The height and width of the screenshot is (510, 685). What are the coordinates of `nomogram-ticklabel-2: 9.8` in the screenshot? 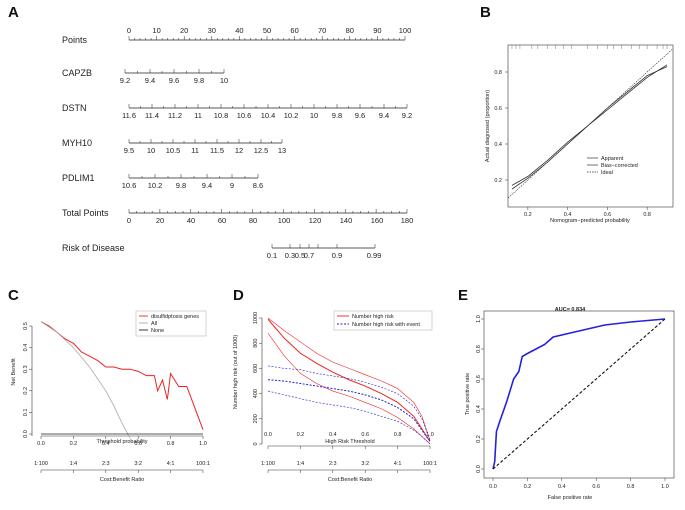 It's located at (337, 115).